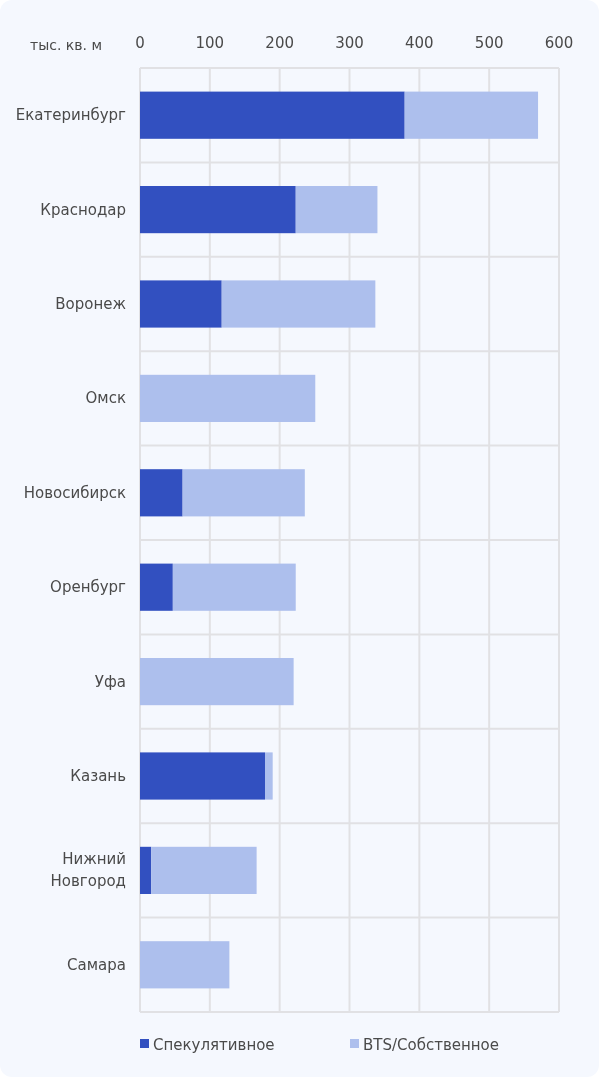 The width and height of the screenshot is (599, 1077). Describe the element at coordinates (88, 586) in the screenshot. I see `y-tick-label: Оренбург` at that location.